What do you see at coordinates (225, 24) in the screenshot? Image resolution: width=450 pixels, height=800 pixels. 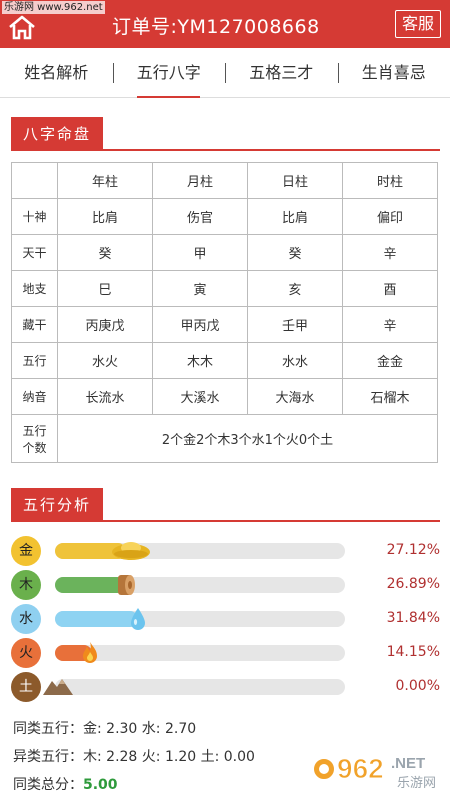 I see `app-header: 订单号:YM127008668 客服 乐游网 www.962.net` at bounding box center [225, 24].